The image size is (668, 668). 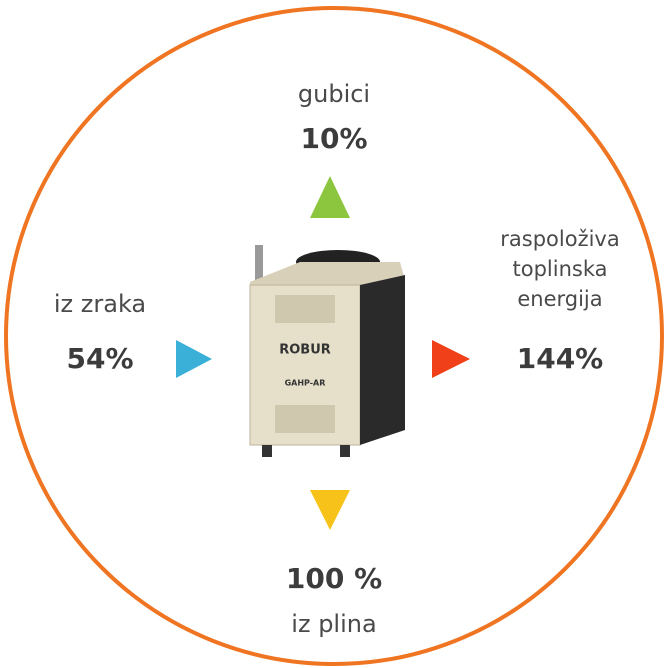 What do you see at coordinates (333, 624) in the screenshot?
I see `bottom-label: iz plina` at bounding box center [333, 624].